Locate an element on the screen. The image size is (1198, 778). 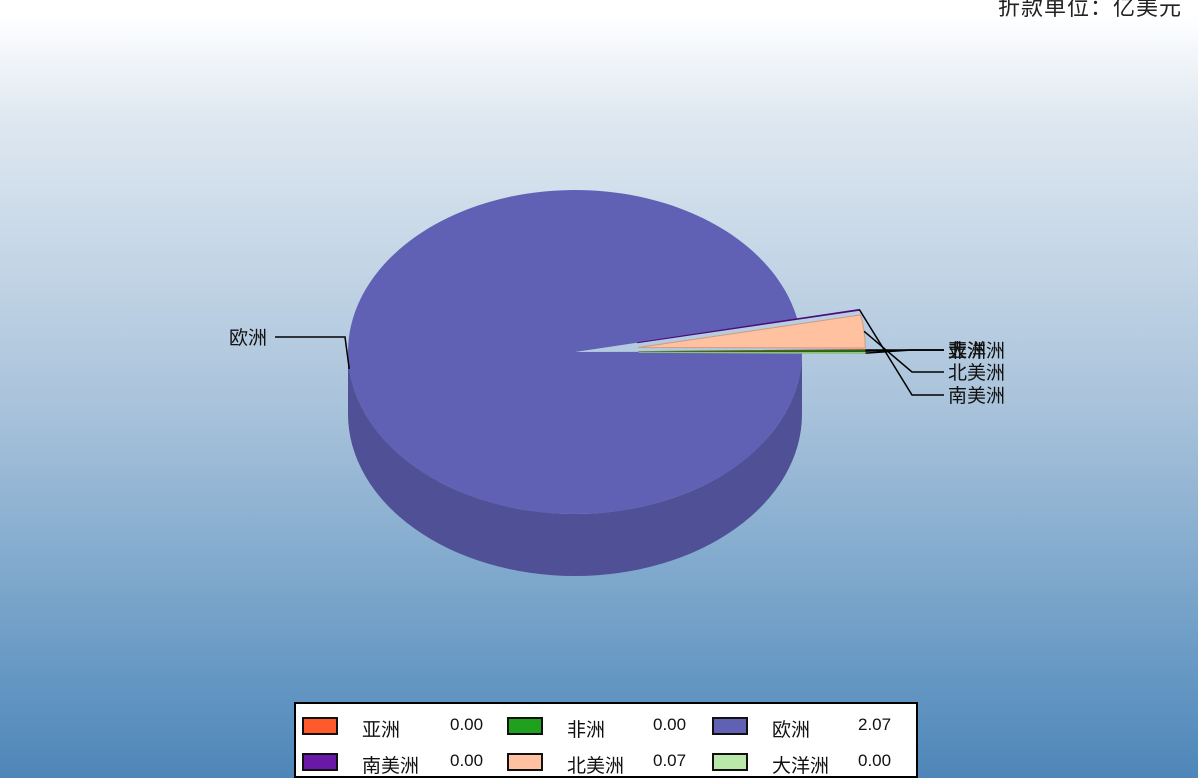
leader-line-大洋洲 is located at coordinates (904, 351).